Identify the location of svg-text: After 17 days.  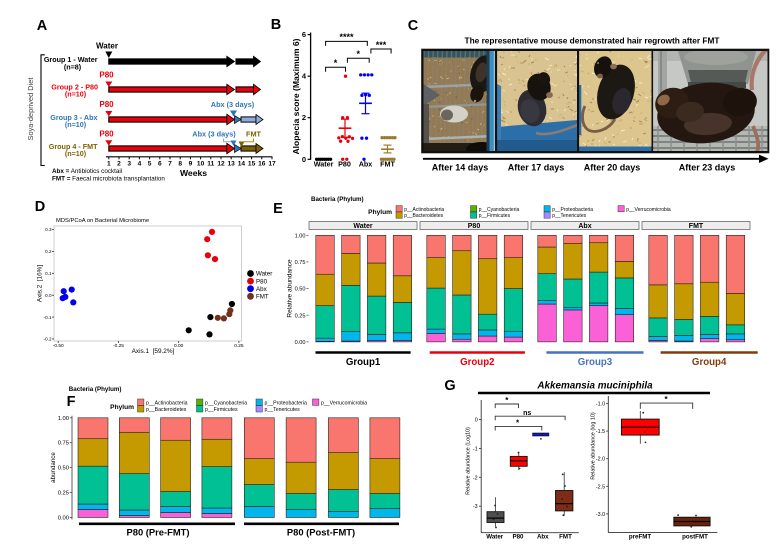
(536, 168).